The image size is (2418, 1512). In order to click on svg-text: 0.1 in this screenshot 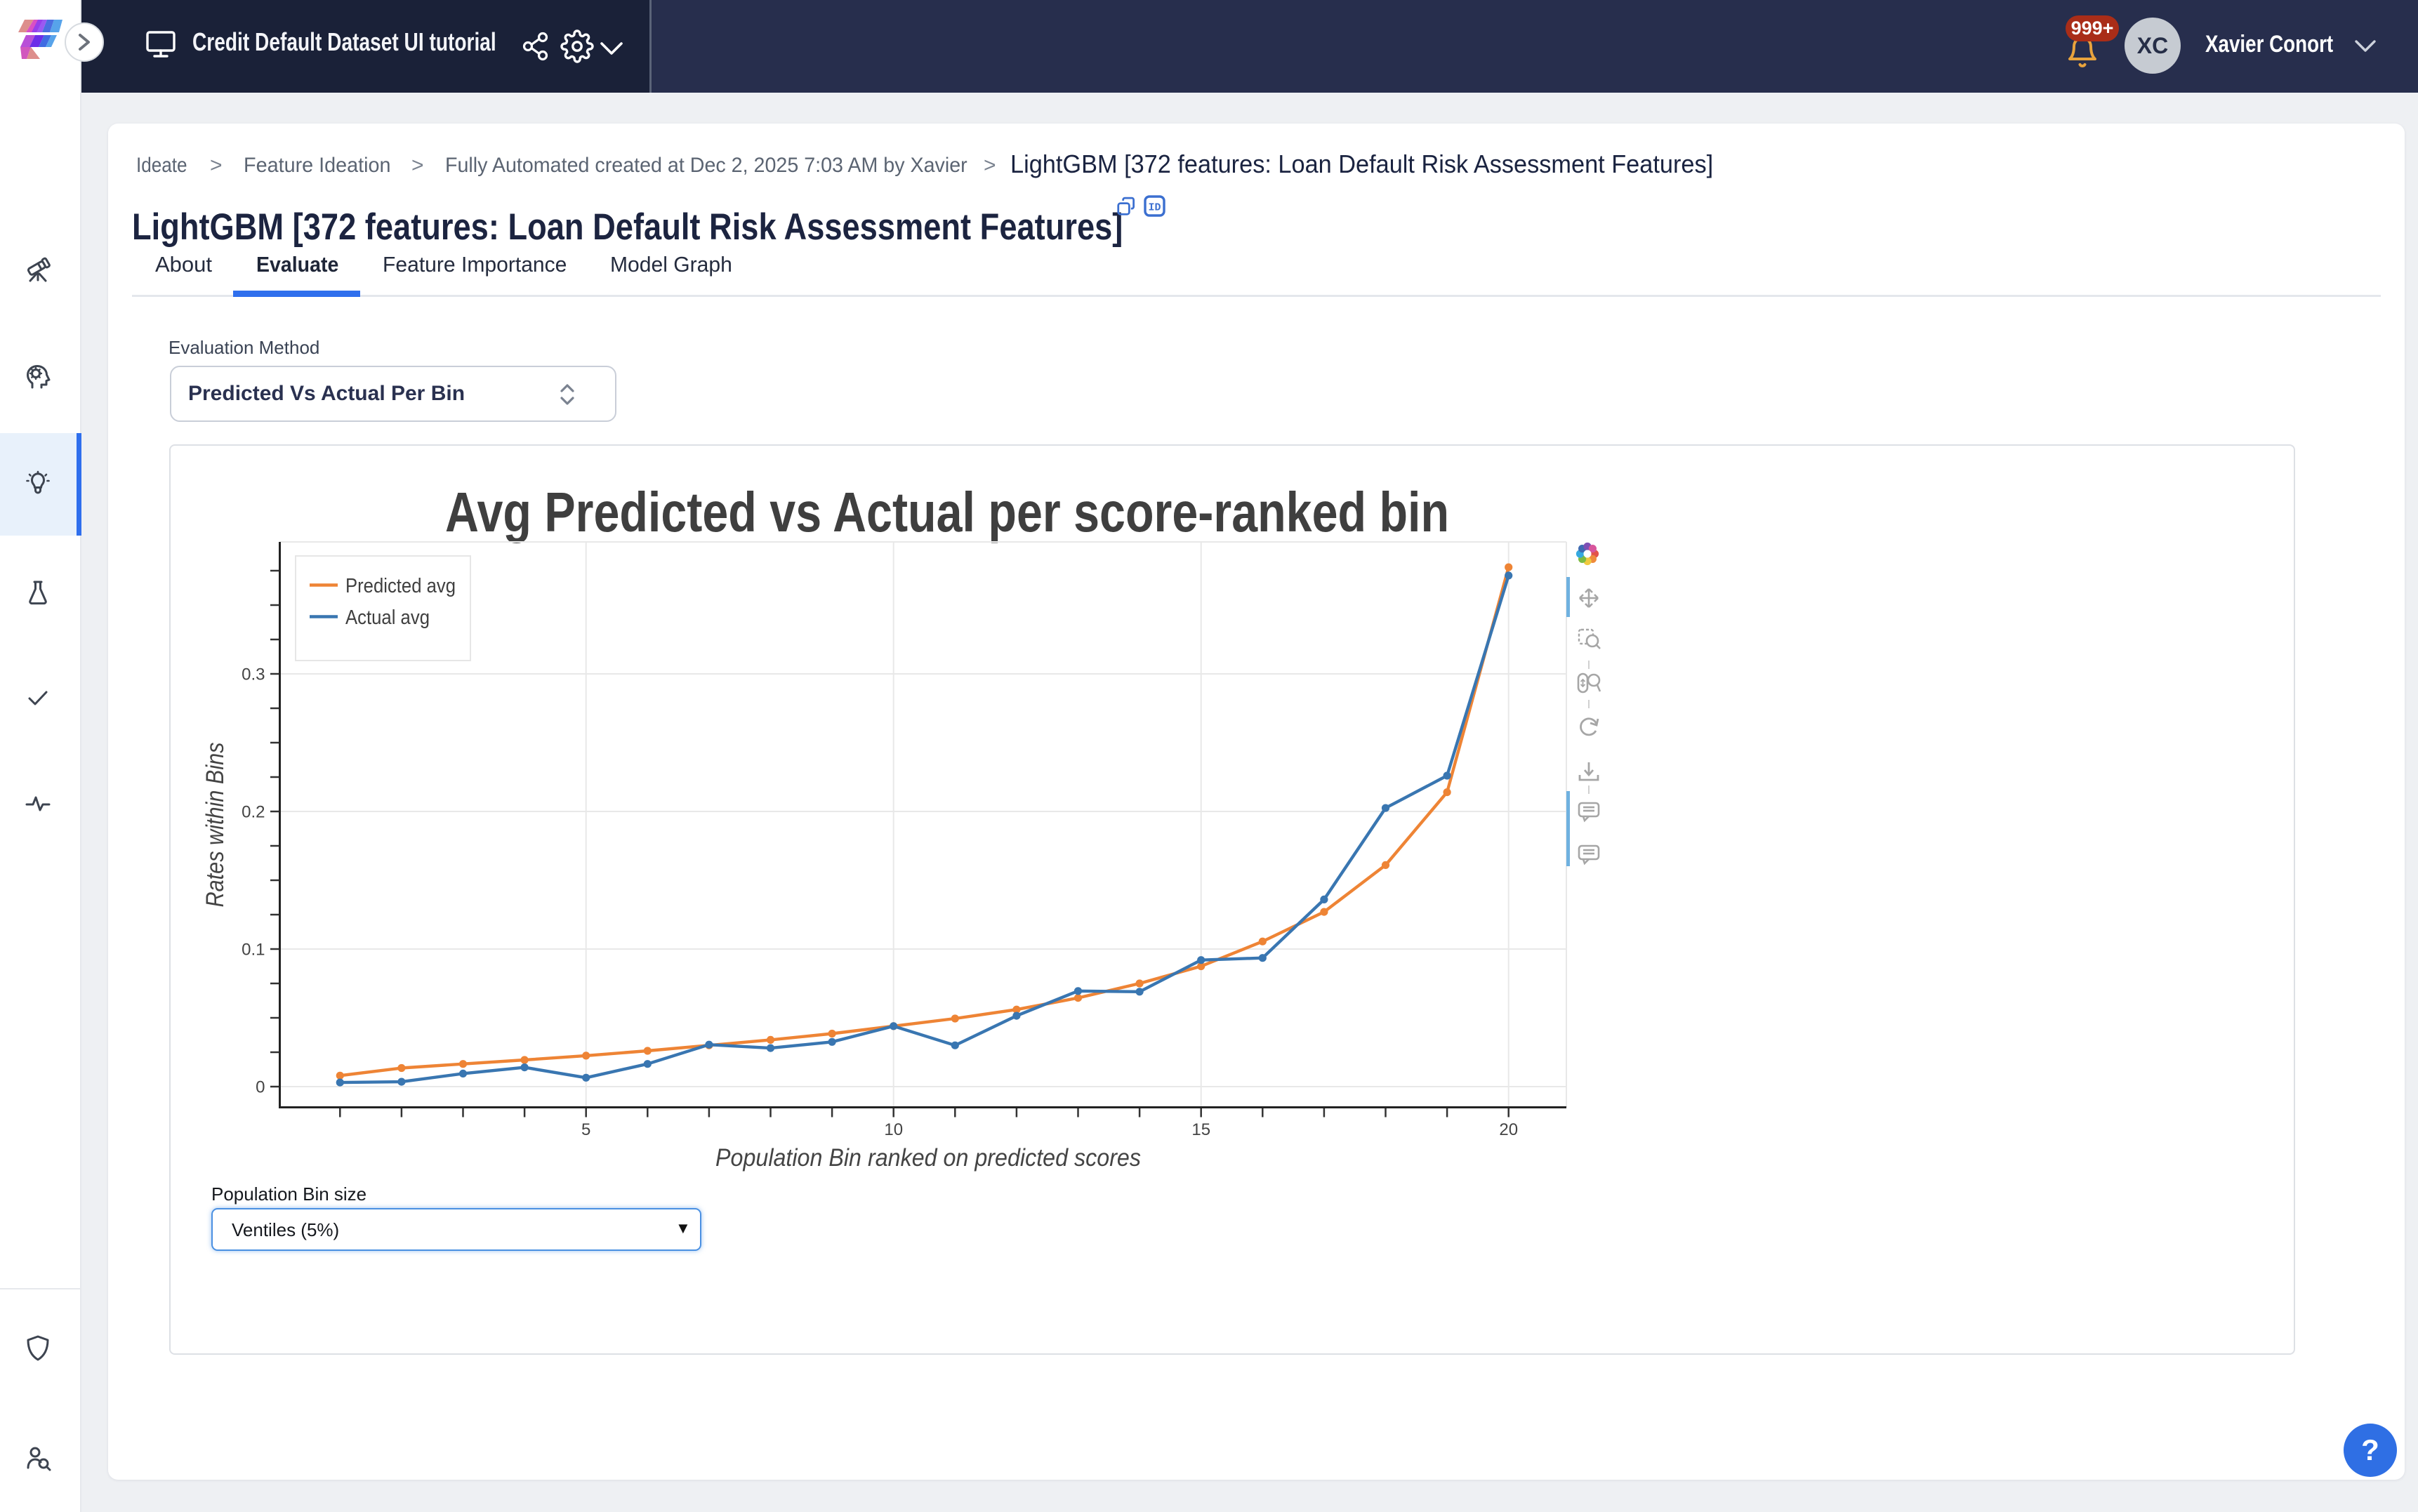, I will do `click(253, 950)`.